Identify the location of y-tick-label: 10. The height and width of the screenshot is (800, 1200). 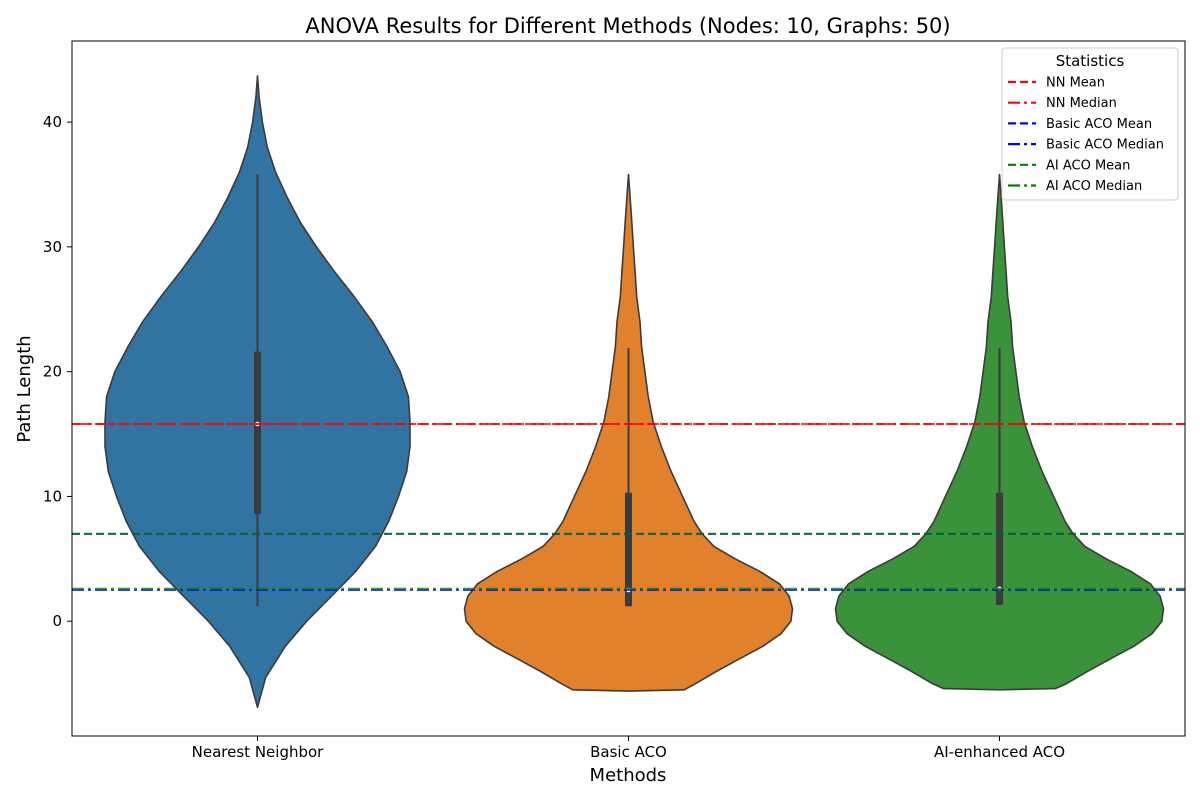
(52, 496).